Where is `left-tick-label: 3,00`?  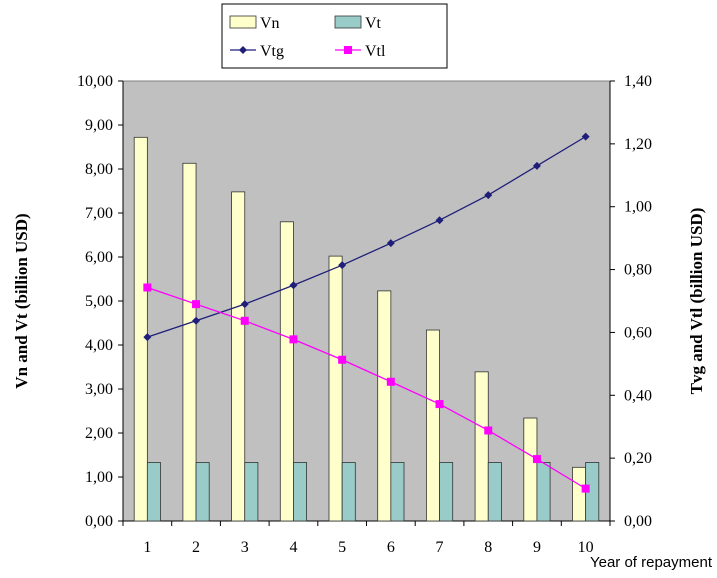 left-tick-label: 3,00 is located at coordinates (99, 389).